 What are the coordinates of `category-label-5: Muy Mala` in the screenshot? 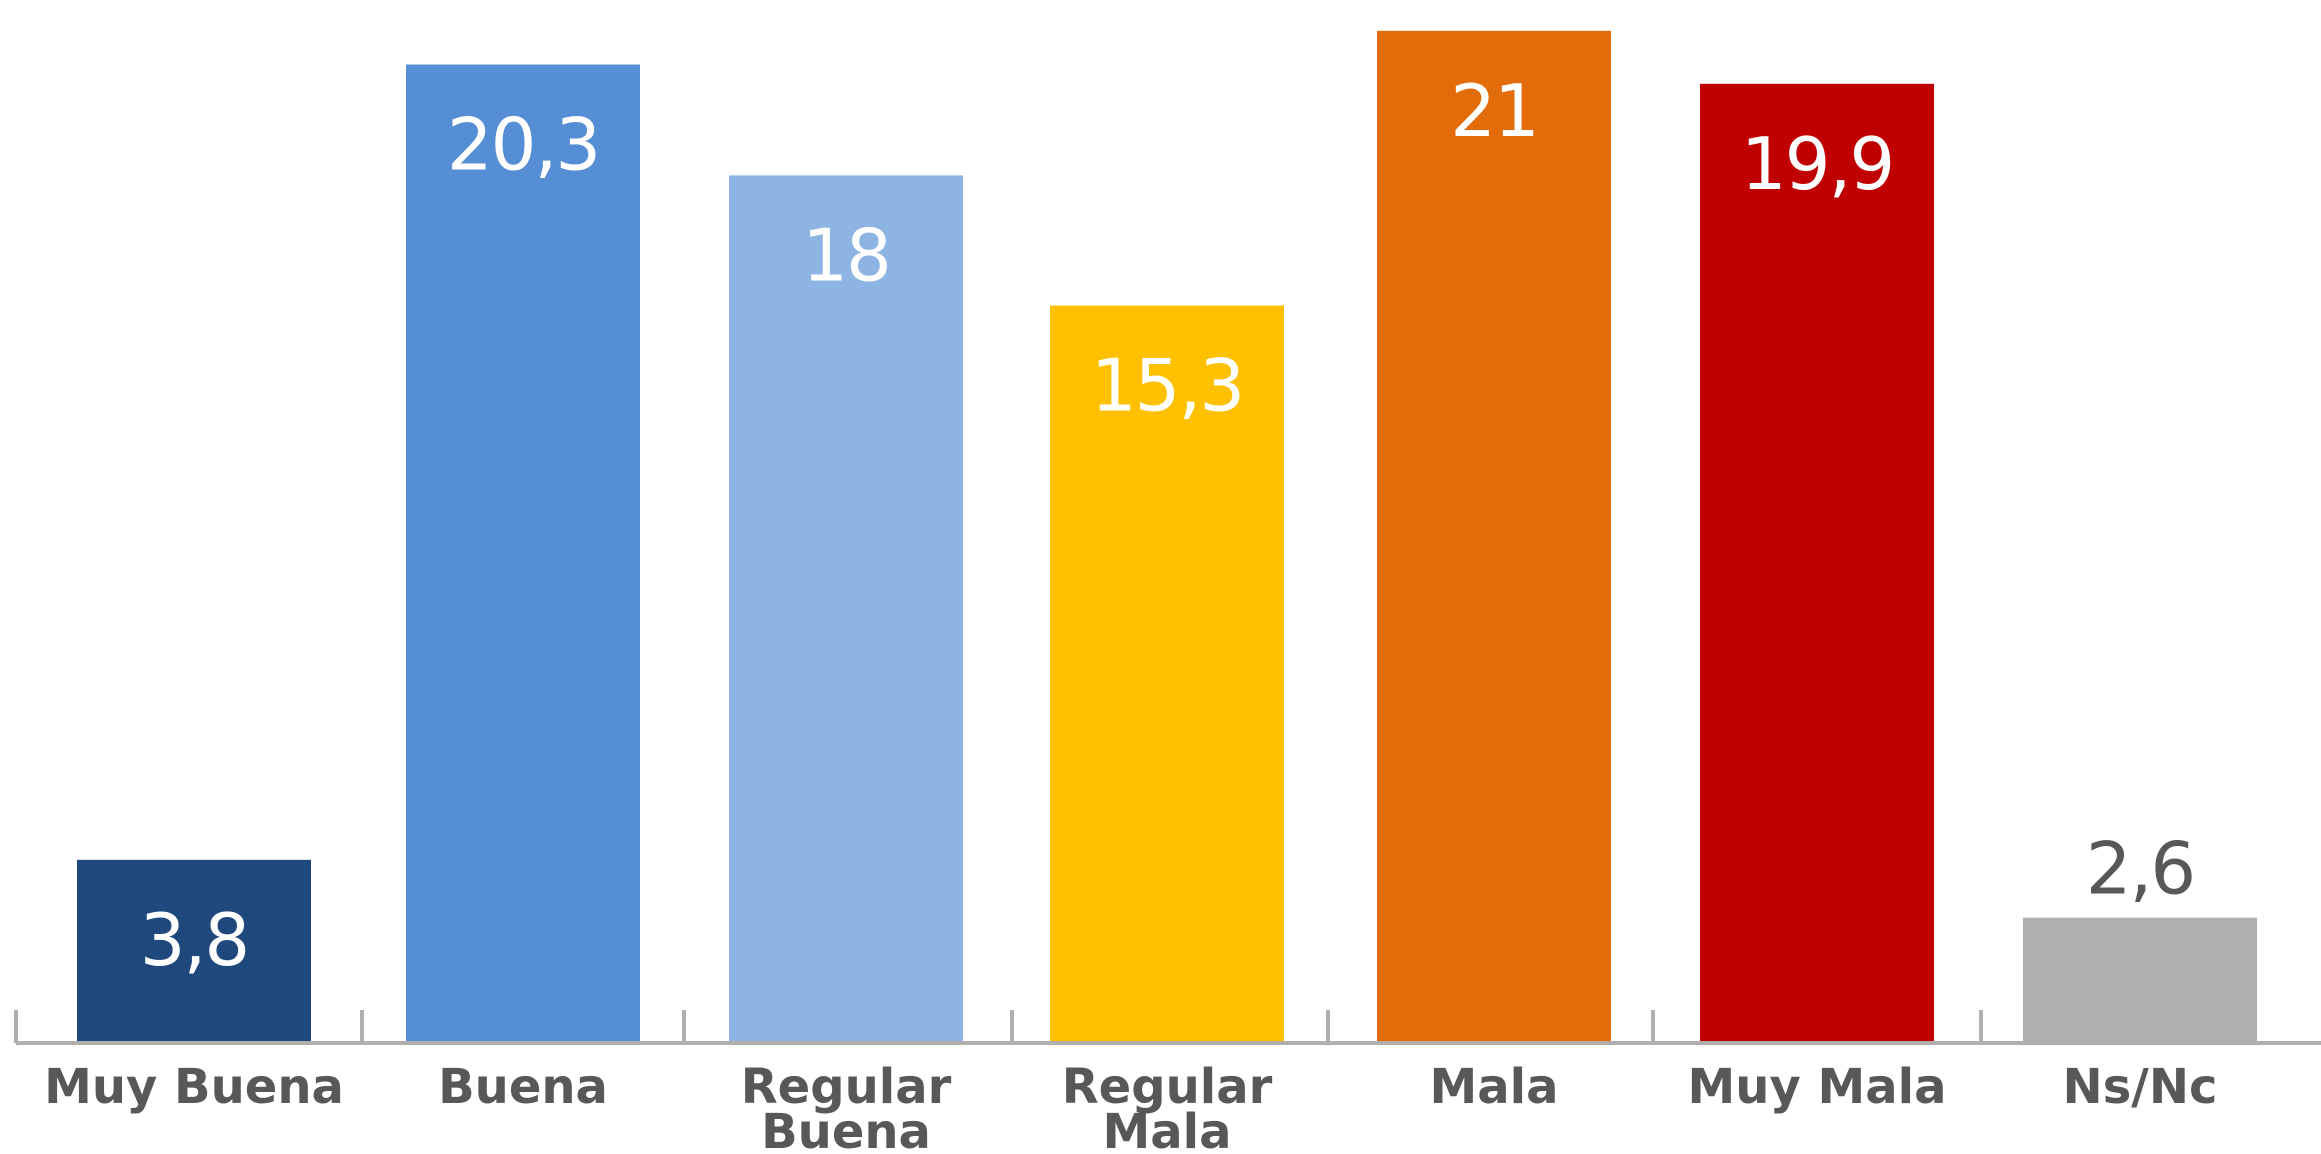 It's located at (1817, 1087).